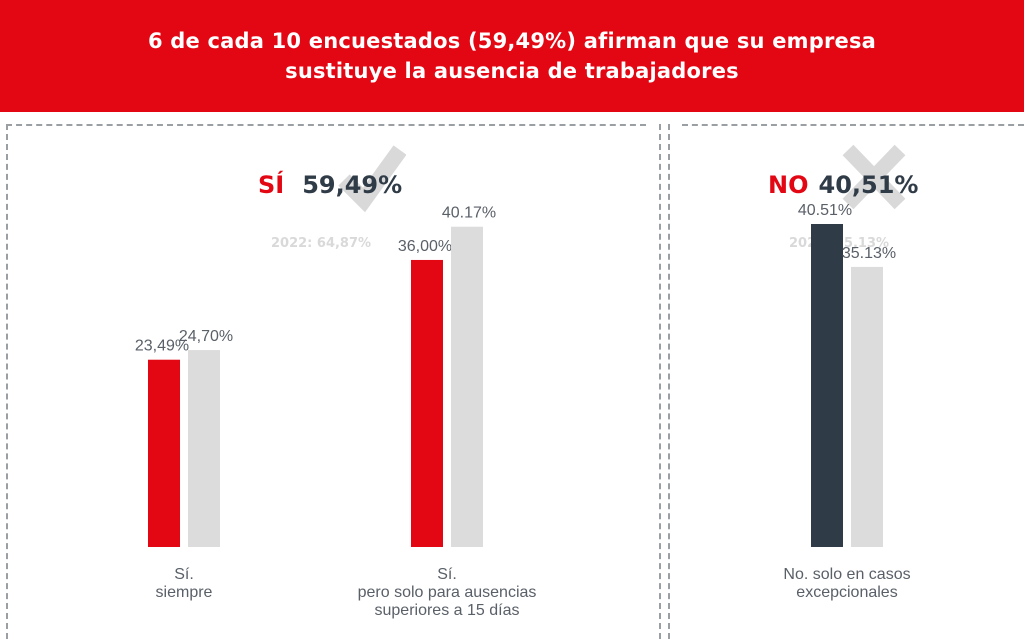 The image size is (1024, 639). What do you see at coordinates (162, 346) in the screenshot?
I see `value-label-series-1-cat-1: 23,49%` at bounding box center [162, 346].